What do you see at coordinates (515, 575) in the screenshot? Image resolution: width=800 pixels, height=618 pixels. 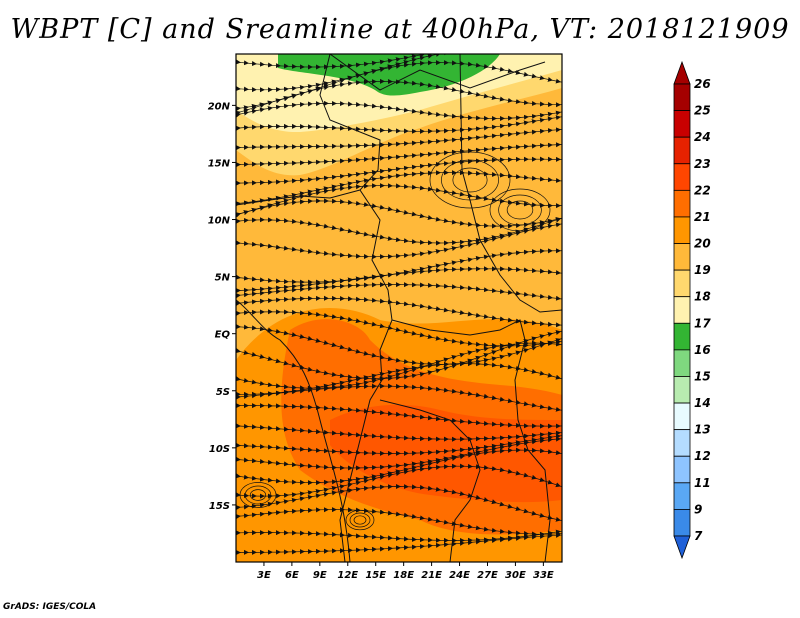 I see `lon-tick-label: 30E` at bounding box center [515, 575].